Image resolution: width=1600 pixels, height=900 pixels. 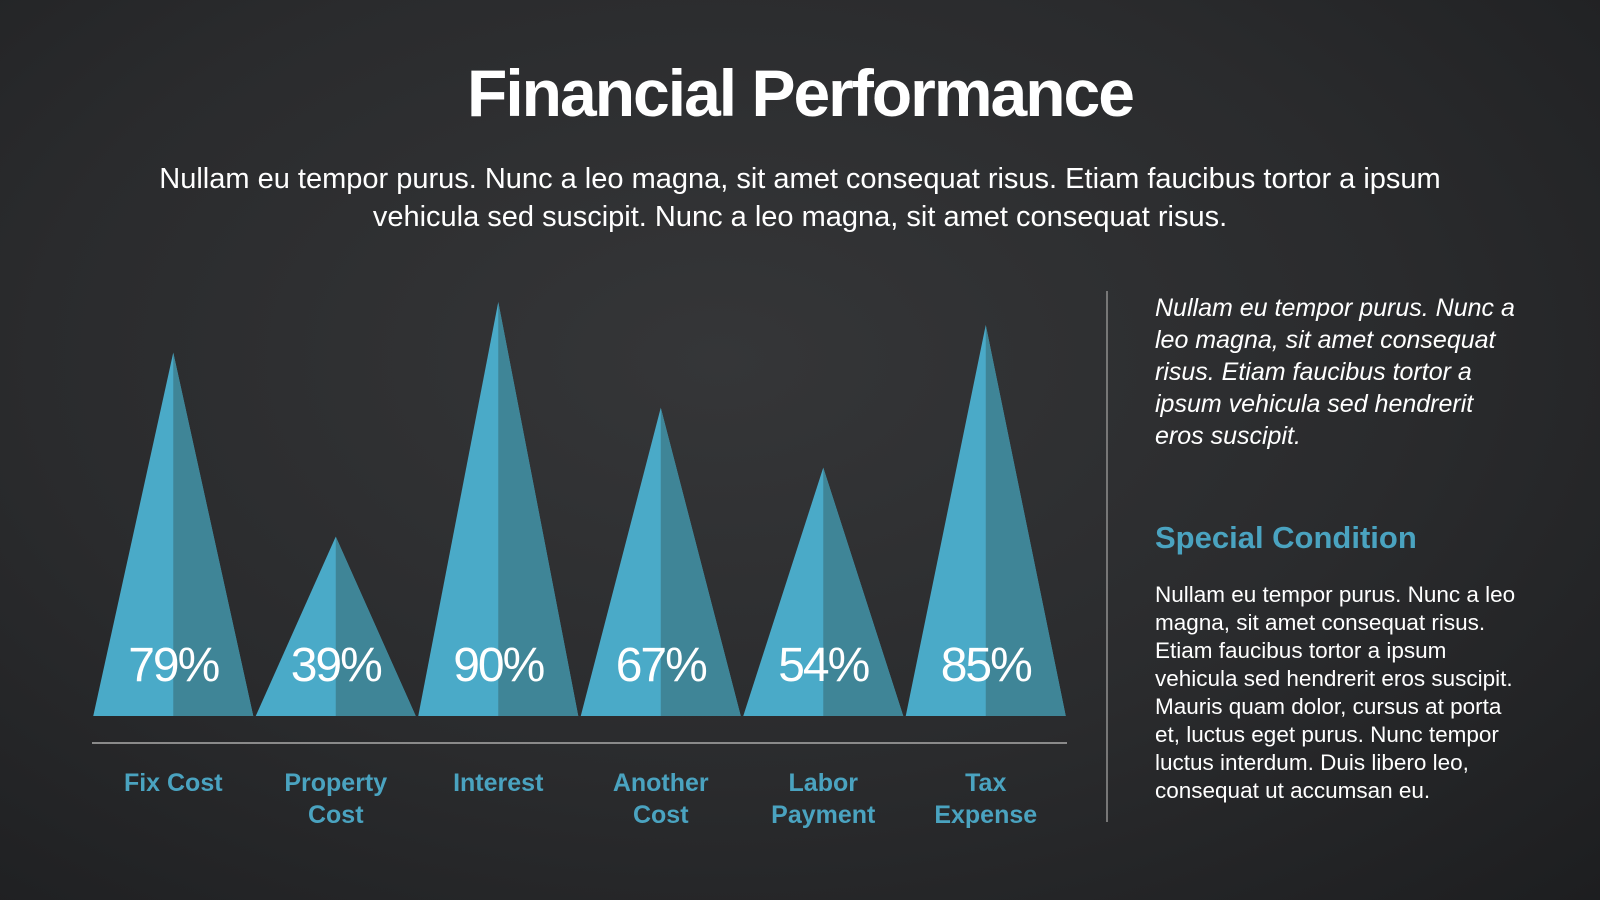 What do you see at coordinates (174, 665) in the screenshot?
I see `value-label: 79%` at bounding box center [174, 665].